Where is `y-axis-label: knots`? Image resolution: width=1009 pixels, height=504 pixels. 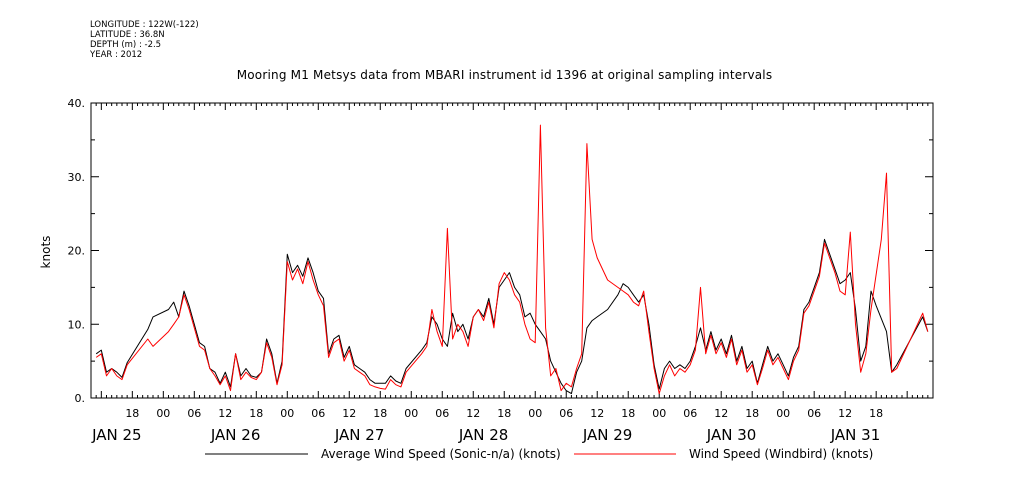
y-axis-label: knots is located at coordinates (46, 252).